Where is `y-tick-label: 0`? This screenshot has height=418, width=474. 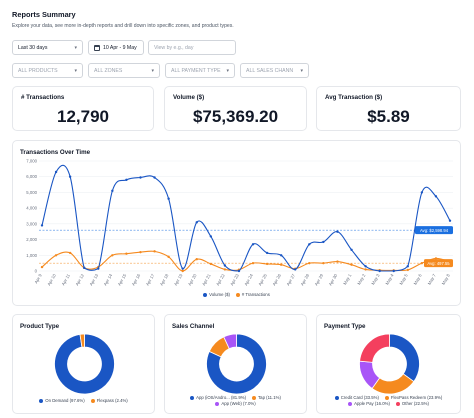 y-tick-label: 0 is located at coordinates (36, 271).